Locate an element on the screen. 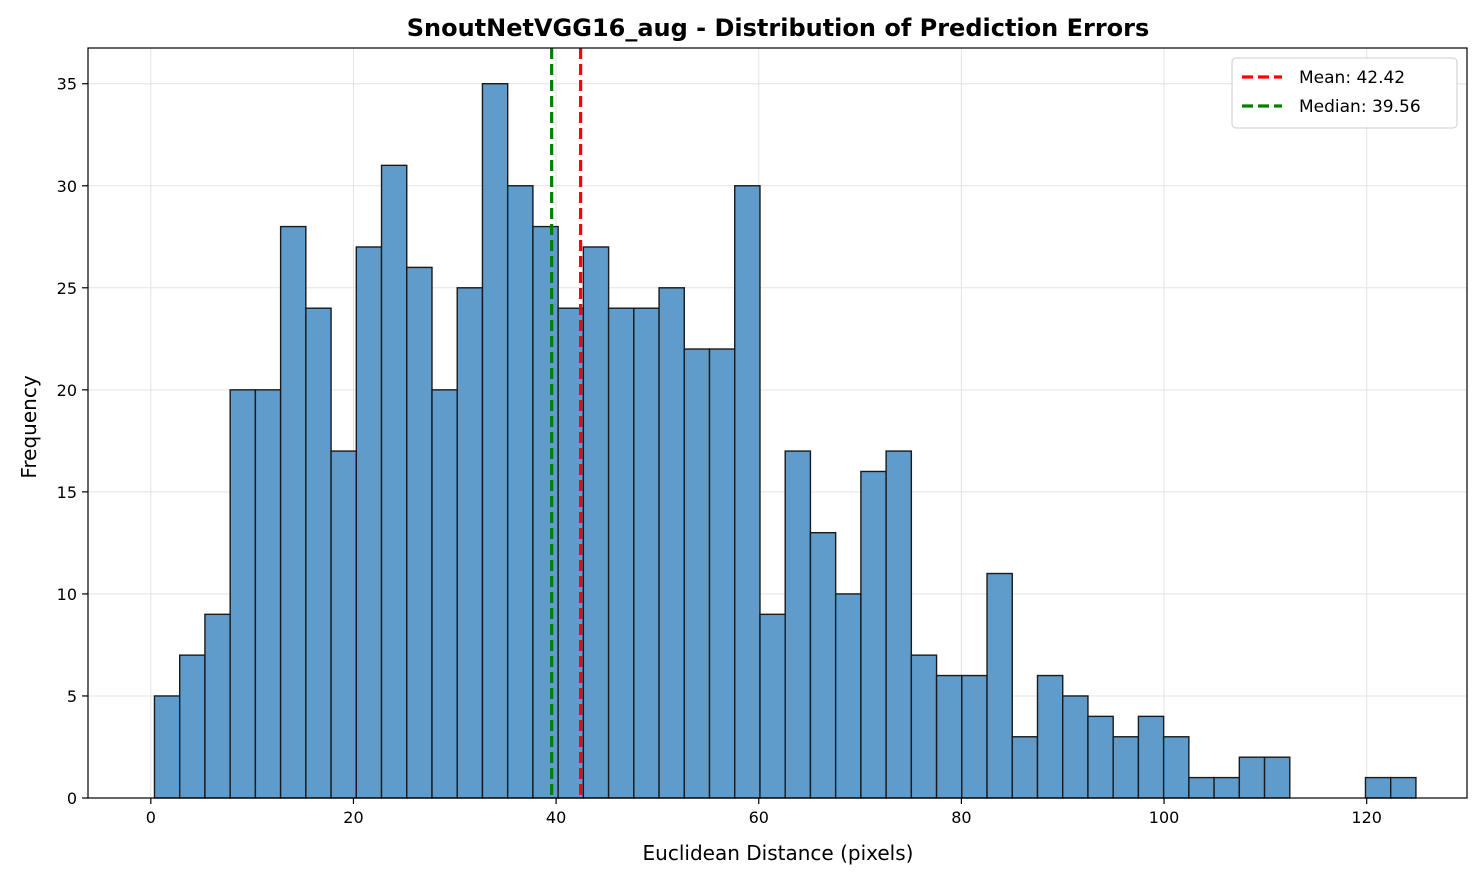 Image resolution: width=1482 pixels, height=880 pixels. x-axis-label: Euclidean Distance (pixels) is located at coordinates (778, 853).